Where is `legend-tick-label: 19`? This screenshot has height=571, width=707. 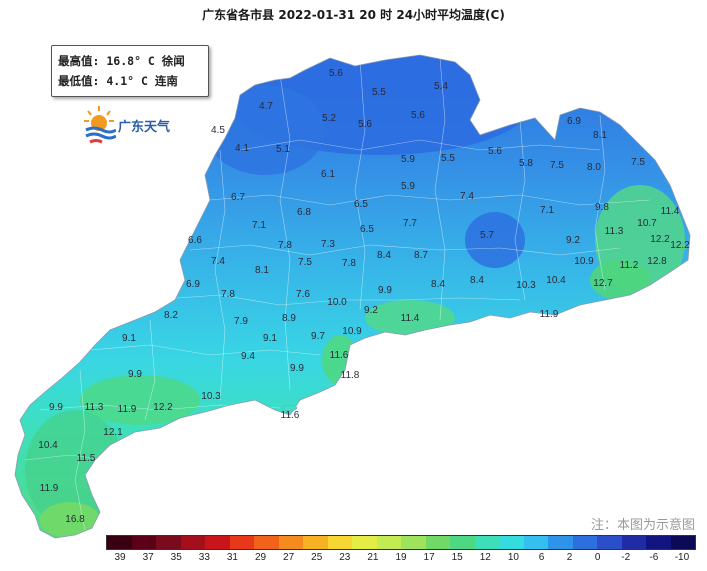
legend-tick-label: 19 is located at coordinates (401, 557).